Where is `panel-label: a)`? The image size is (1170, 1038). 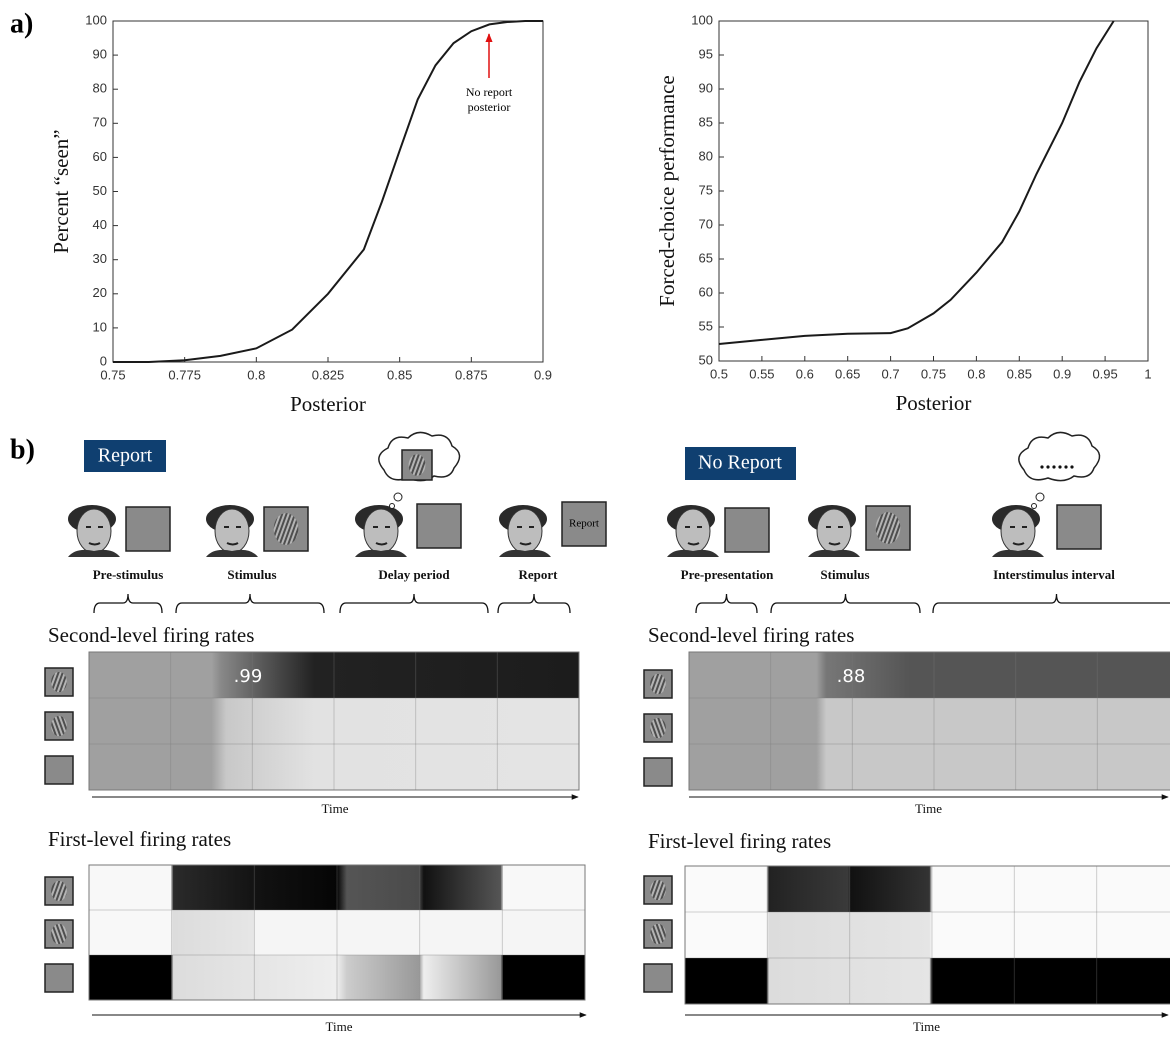 panel-label: a) is located at coordinates (21, 23).